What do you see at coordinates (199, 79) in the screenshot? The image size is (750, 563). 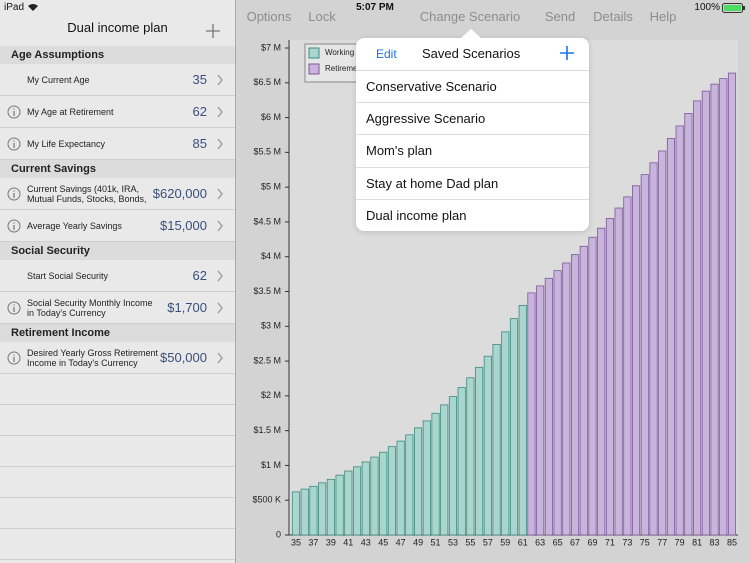 I see `setting-value: 35` at bounding box center [199, 79].